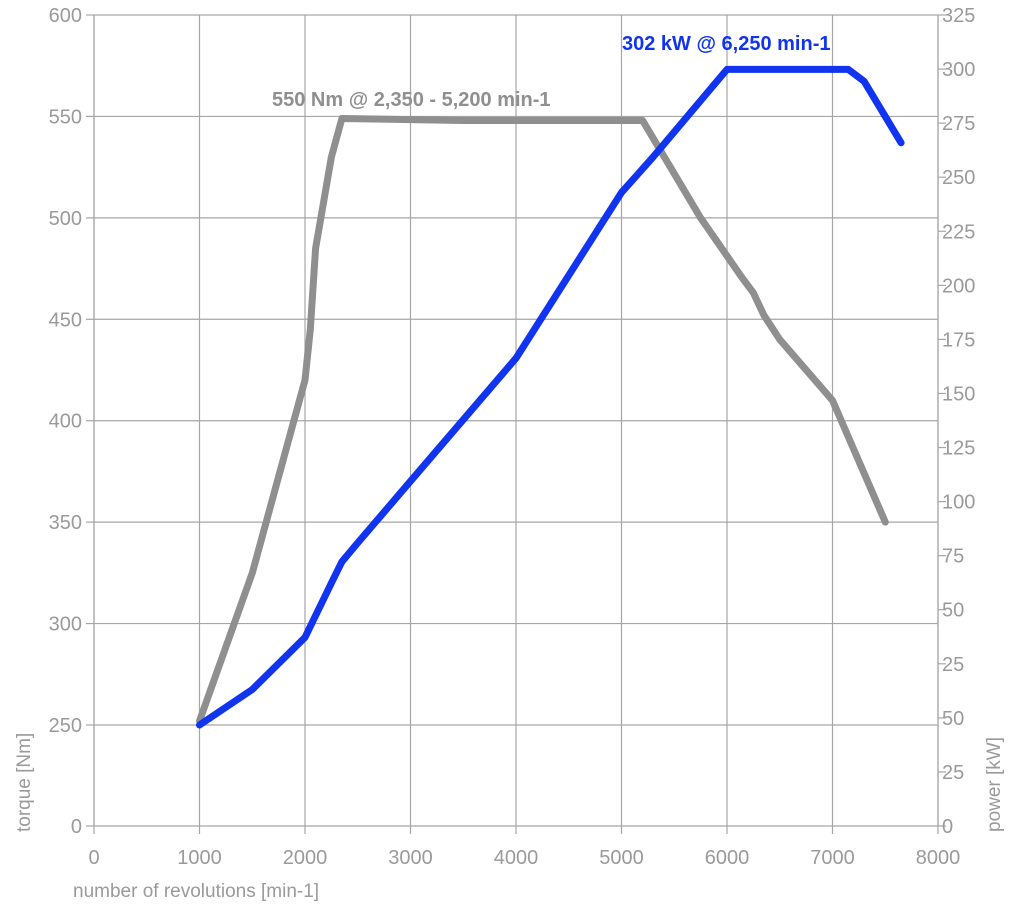  Describe the element at coordinates (305, 858) in the screenshot. I see `x-tick-label: 2000` at that location.